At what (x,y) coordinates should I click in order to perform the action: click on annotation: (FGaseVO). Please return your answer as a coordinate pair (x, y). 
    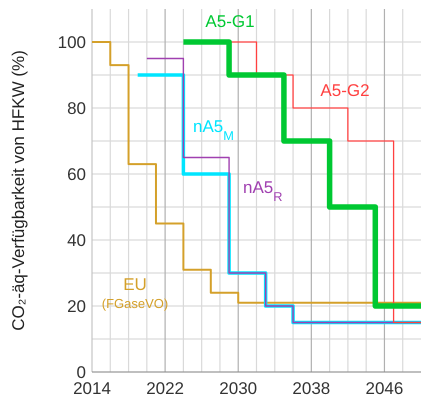
    Looking at the image, I should click on (135, 303).